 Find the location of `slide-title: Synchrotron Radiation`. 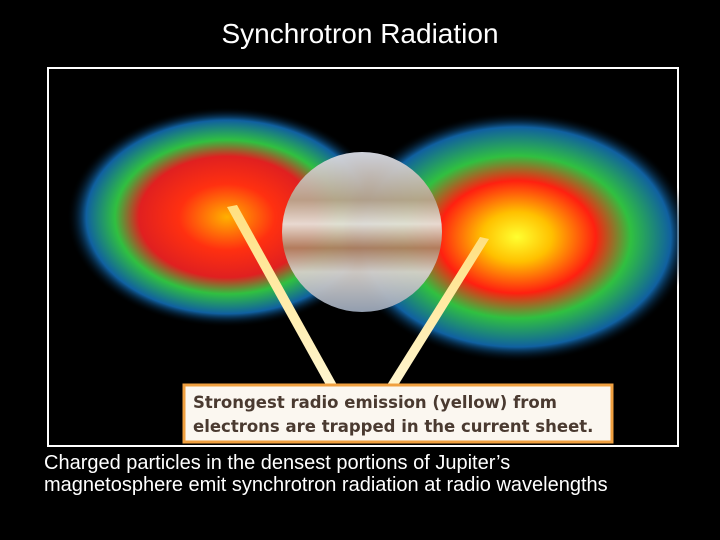

slide-title: Synchrotron Radiation is located at coordinates (360, 33).